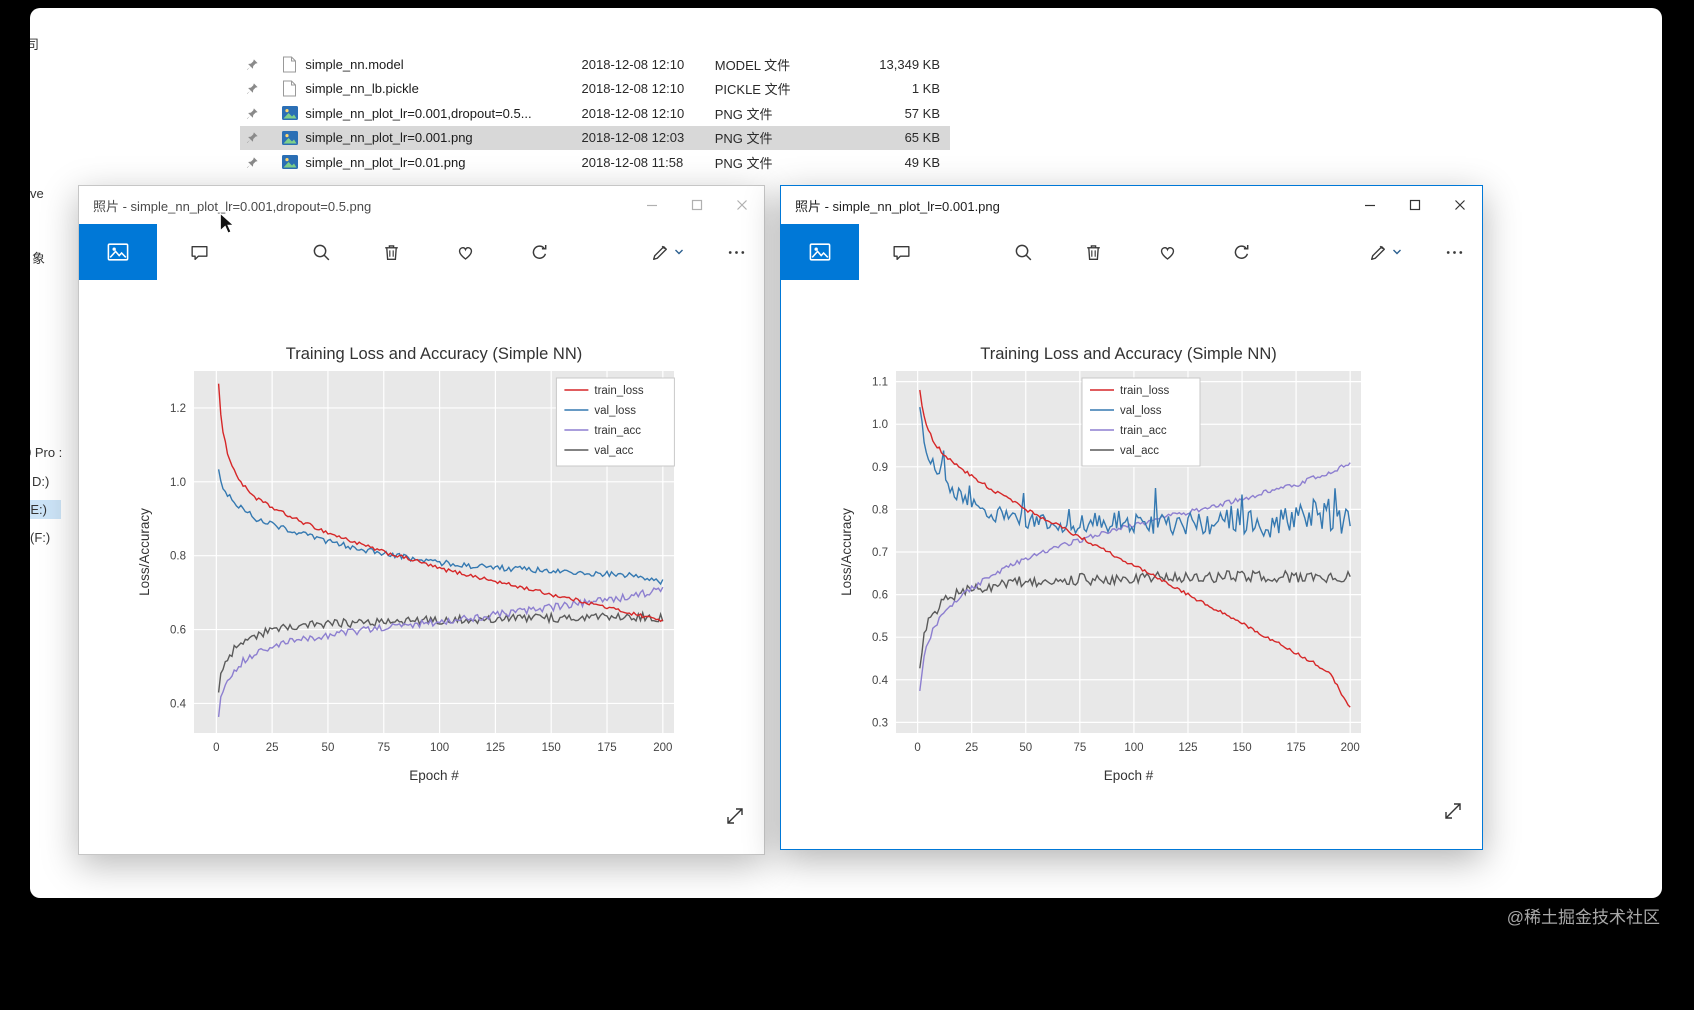 This screenshot has width=1694, height=1010. I want to click on svg-text: 0.5, so click(880, 638).